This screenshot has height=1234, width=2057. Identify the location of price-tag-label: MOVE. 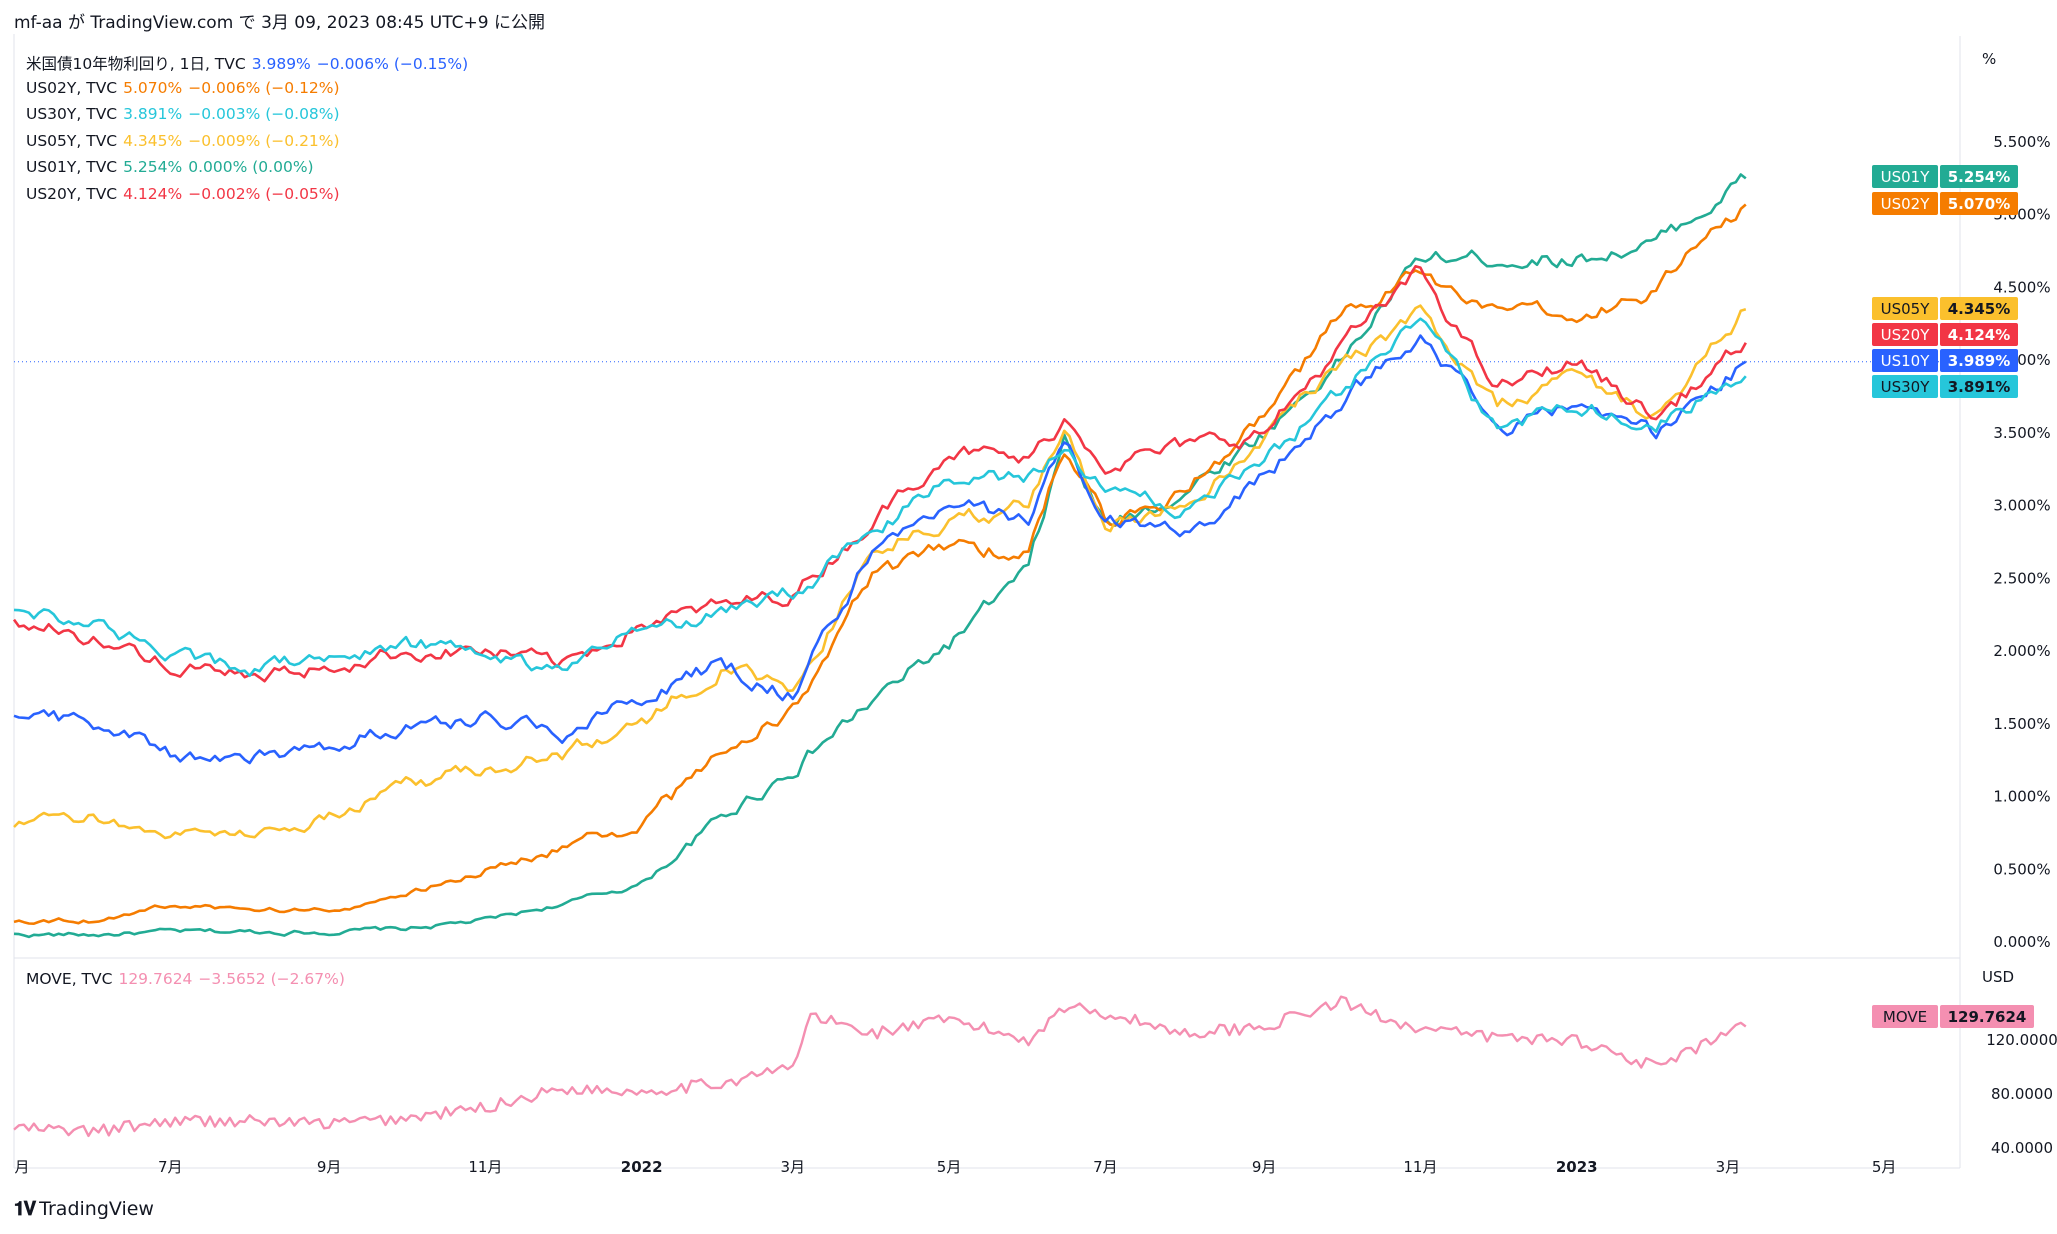
(1905, 1017).